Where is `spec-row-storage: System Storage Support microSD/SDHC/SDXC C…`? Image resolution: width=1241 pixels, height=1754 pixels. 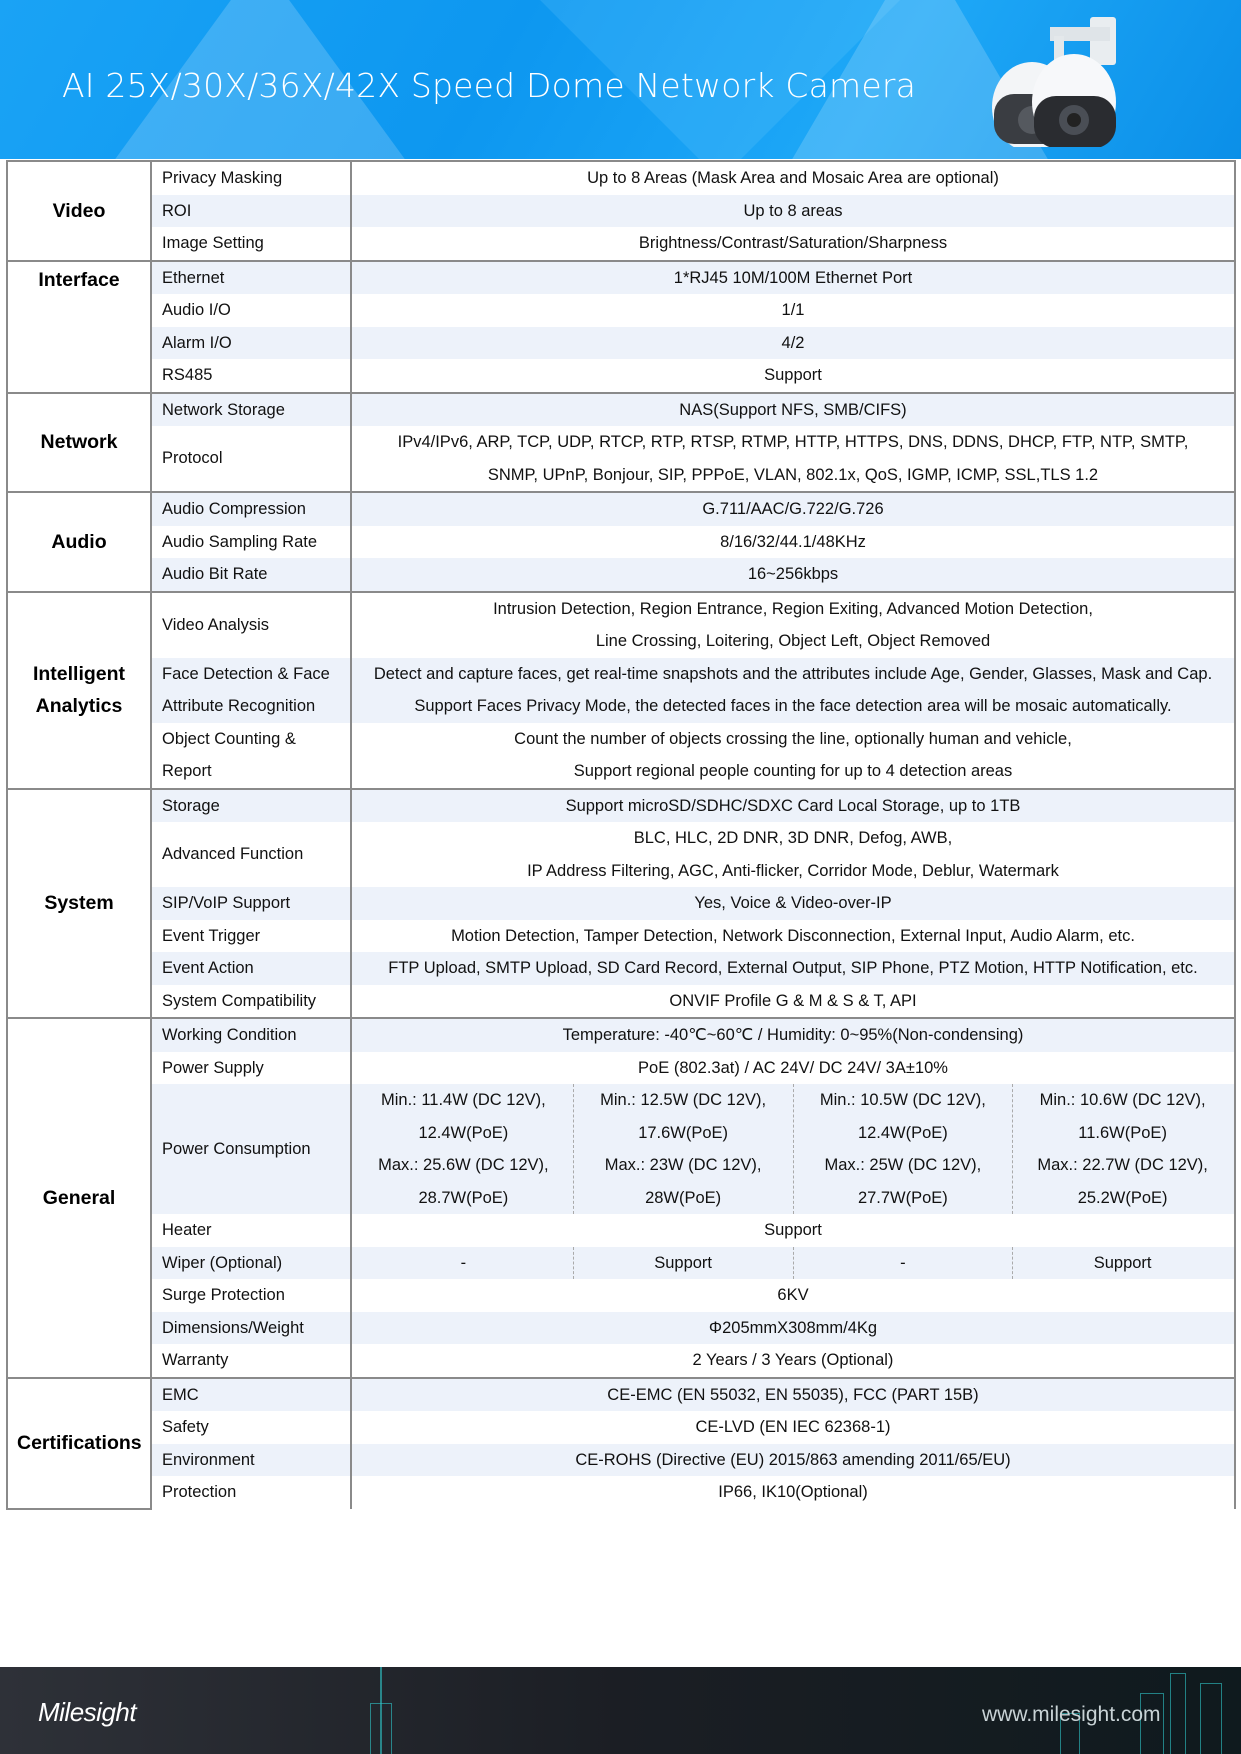
spec-row-storage: System Storage Support microSD/SDHC/SDXC C… is located at coordinates (621, 903).